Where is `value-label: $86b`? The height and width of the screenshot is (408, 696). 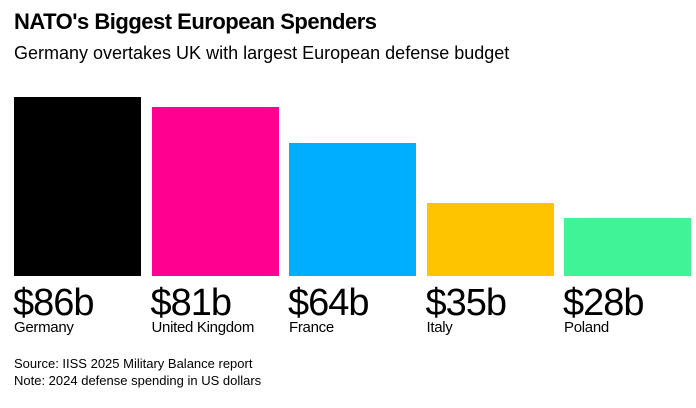 value-label: $86b is located at coordinates (54, 303).